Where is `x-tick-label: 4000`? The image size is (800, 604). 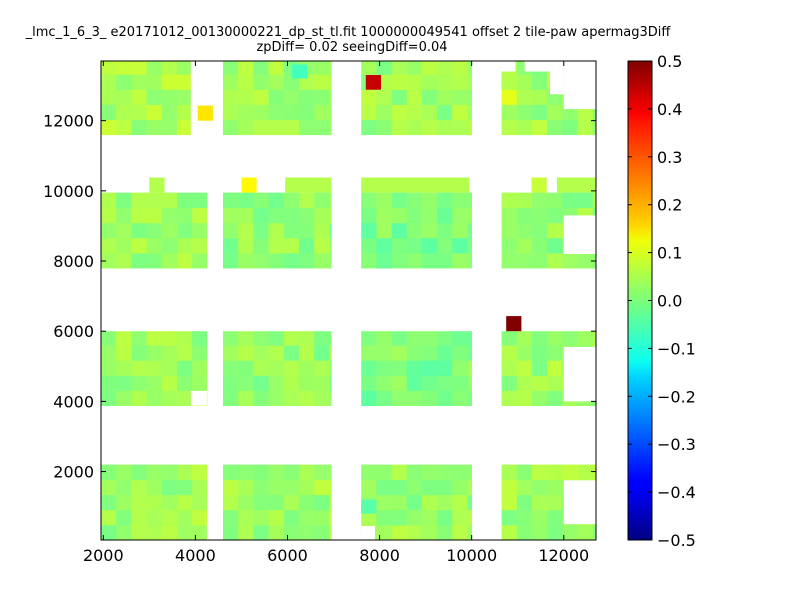 x-tick-label: 4000 is located at coordinates (195, 555).